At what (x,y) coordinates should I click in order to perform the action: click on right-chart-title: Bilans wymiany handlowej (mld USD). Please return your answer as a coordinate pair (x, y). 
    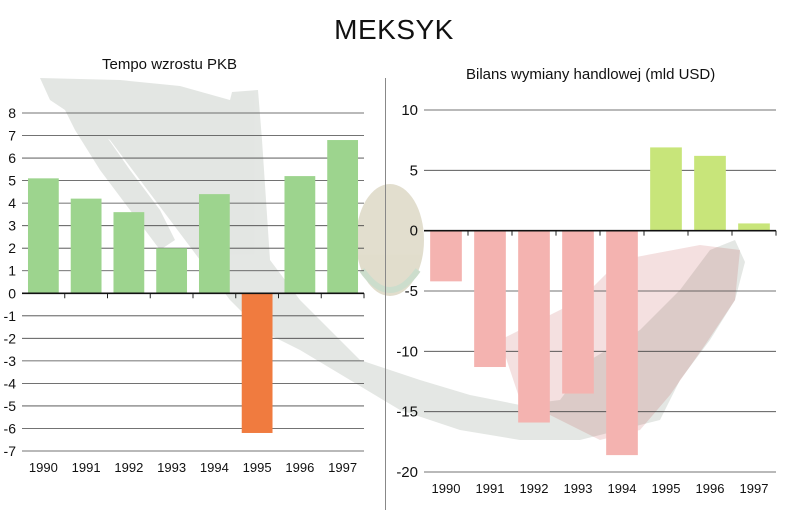
    Looking at the image, I should click on (591, 74).